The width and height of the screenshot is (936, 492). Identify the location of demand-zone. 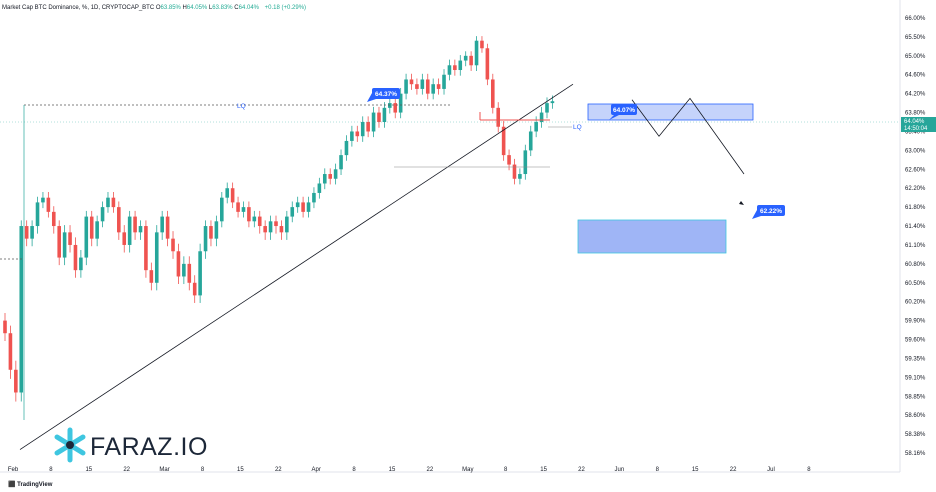
(652, 236).